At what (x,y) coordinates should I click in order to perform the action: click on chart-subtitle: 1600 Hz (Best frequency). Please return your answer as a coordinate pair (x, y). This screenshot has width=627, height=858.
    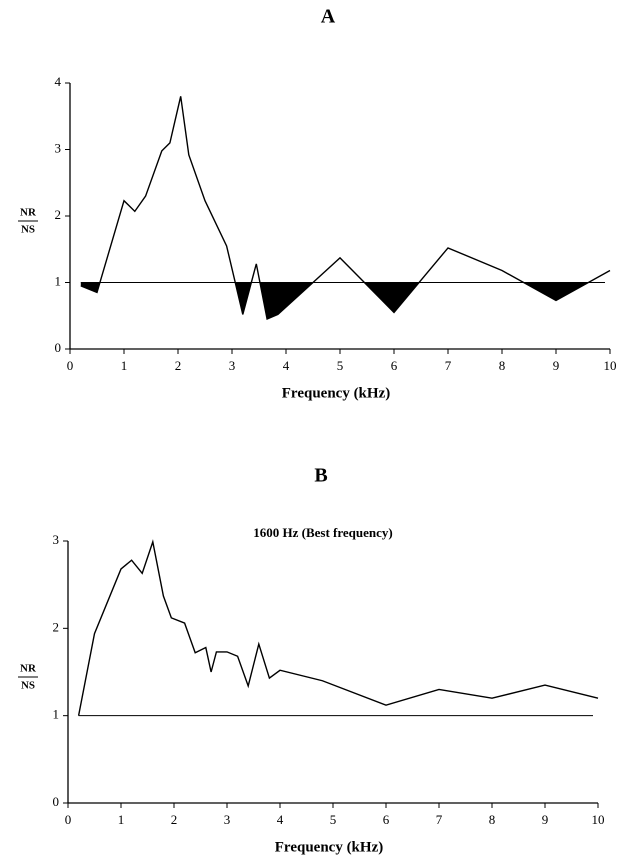
    Looking at the image, I should click on (322, 532).